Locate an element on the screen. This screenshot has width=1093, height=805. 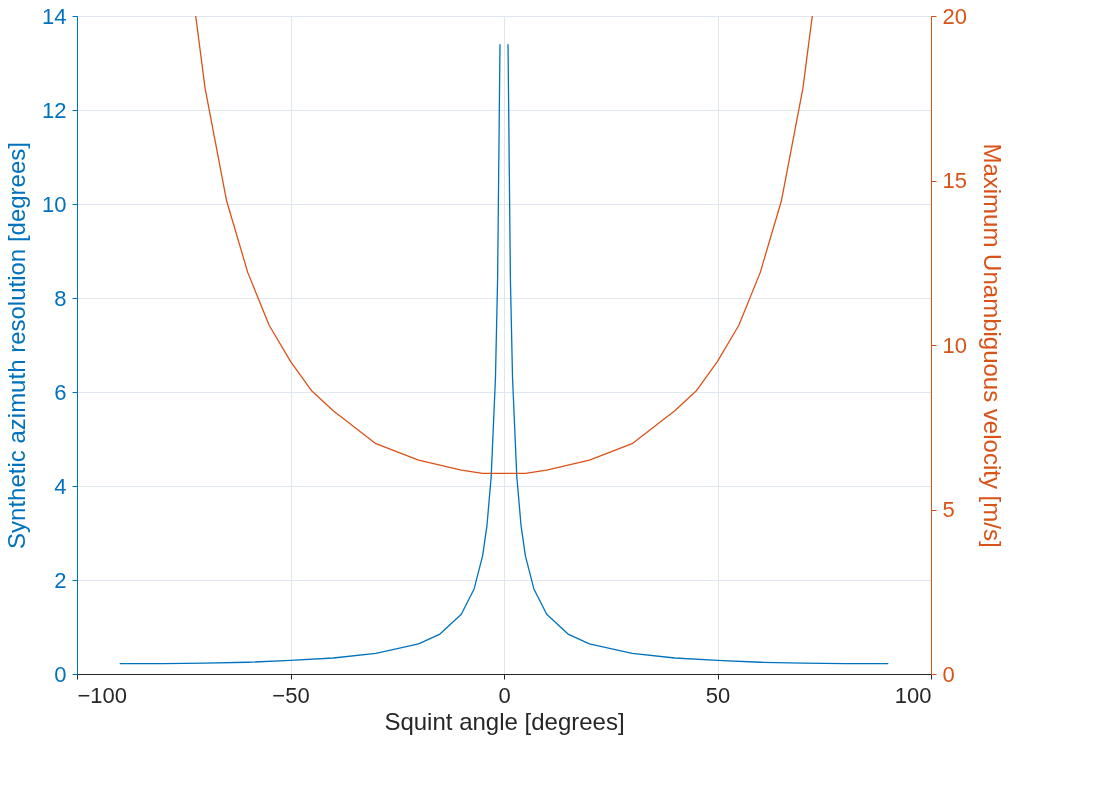
x-axis-title: Squint angle [degrees] is located at coordinates (504, 721).